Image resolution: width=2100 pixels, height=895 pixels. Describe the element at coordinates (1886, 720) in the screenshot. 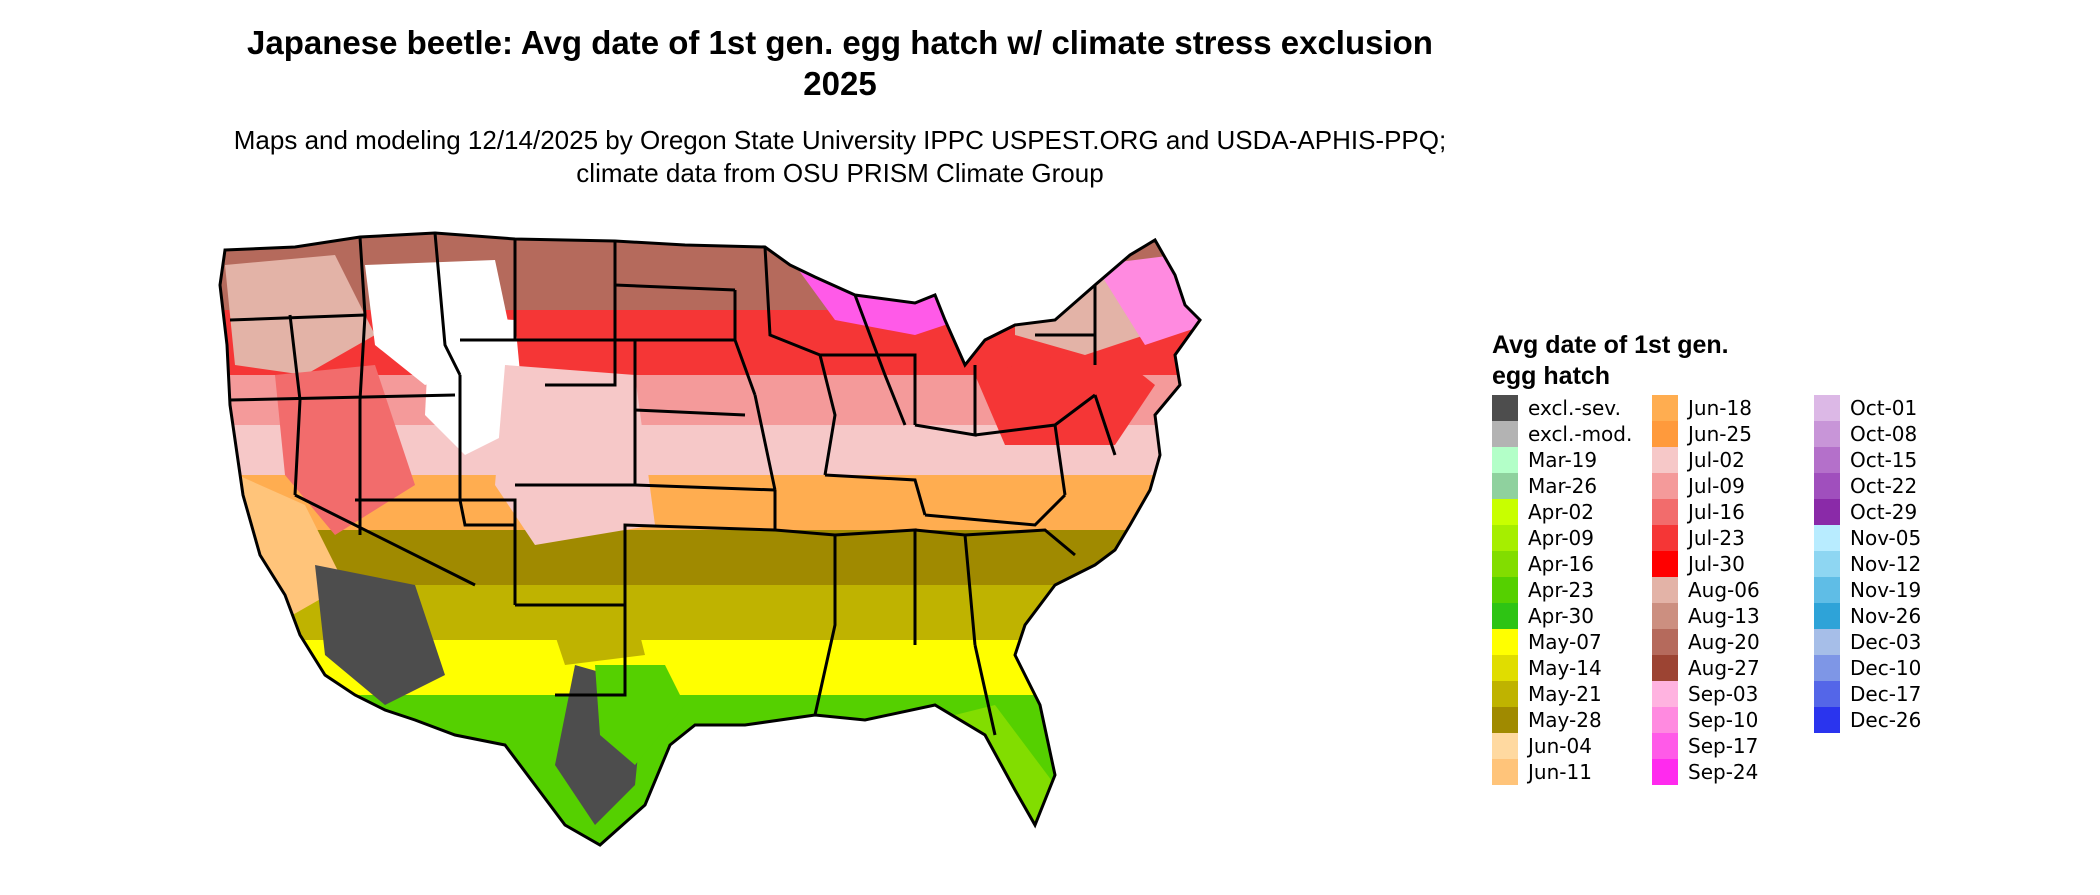

I see `legend-label: Dec-26` at that location.